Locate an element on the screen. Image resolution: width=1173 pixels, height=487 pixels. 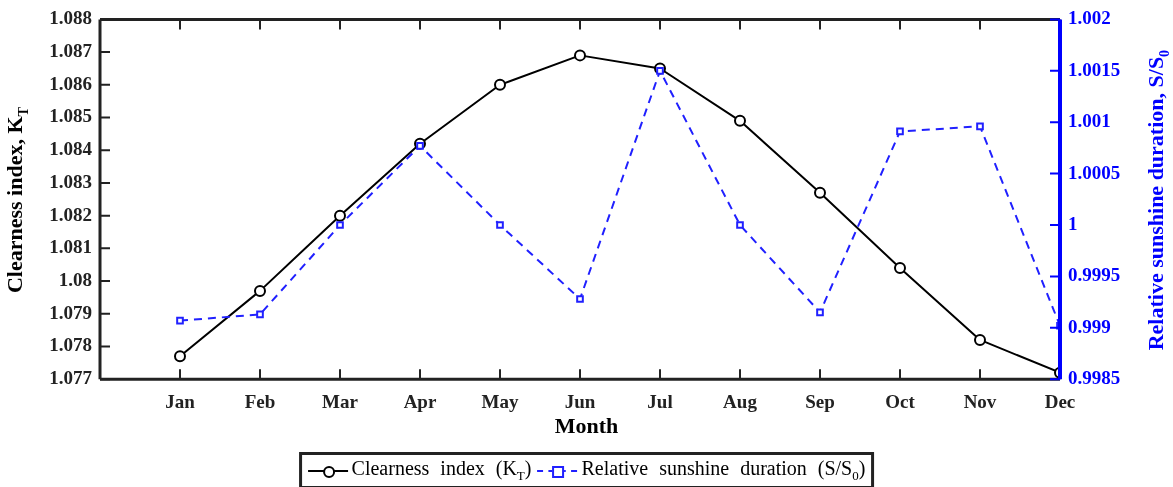
x-tick-label: Nov is located at coordinates (980, 401).